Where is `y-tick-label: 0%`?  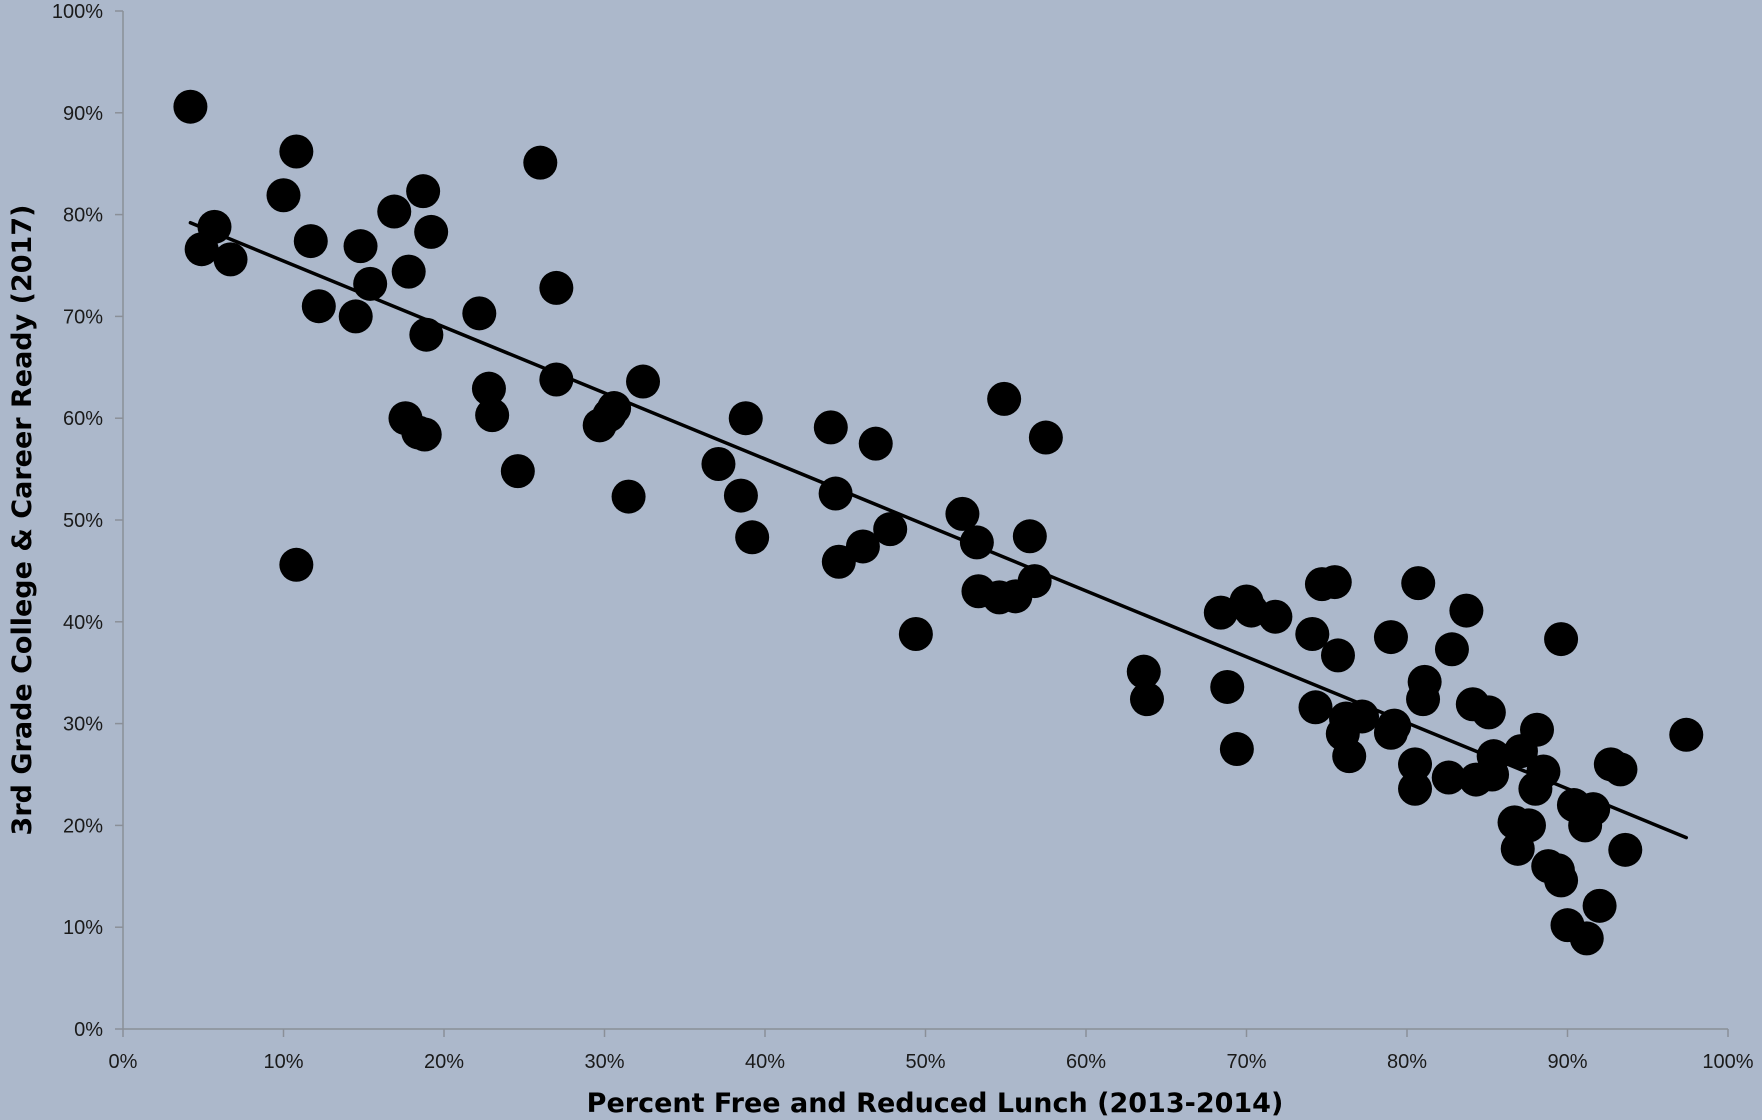 y-tick-label: 0% is located at coordinates (88, 1030).